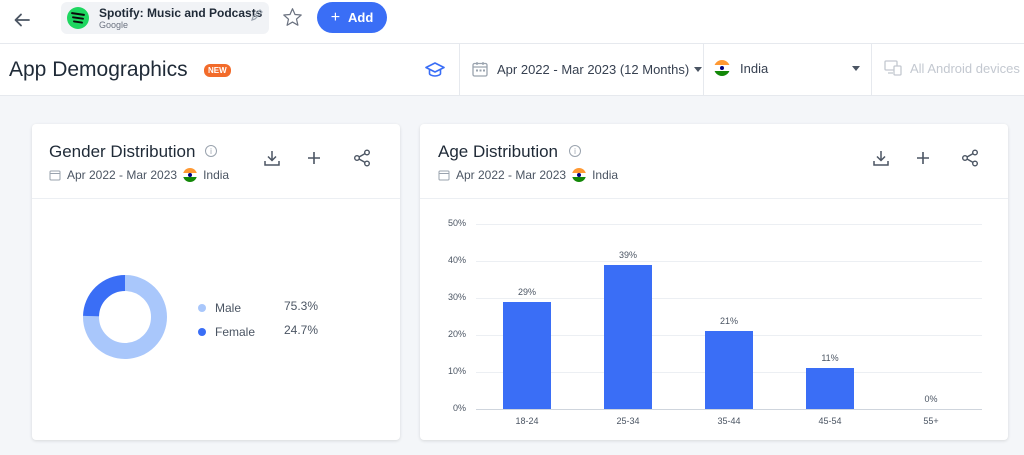 The height and width of the screenshot is (455, 1024). Describe the element at coordinates (605, 175) in the screenshot. I see `age-card-country: India` at that location.